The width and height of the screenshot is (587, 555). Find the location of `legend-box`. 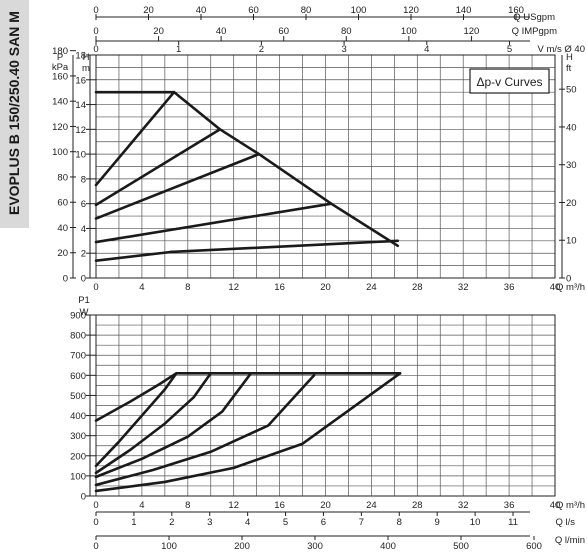

legend-box is located at coordinates (509, 81).